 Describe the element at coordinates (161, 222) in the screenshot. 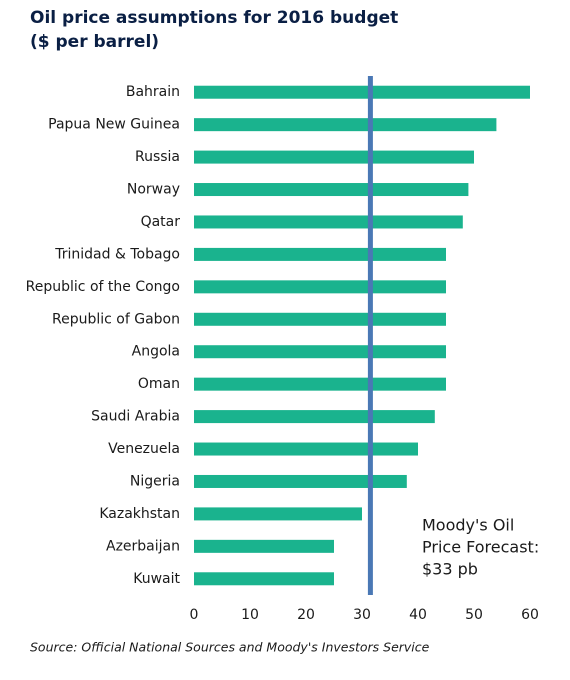

I see `y-tick-label: Qatar` at that location.